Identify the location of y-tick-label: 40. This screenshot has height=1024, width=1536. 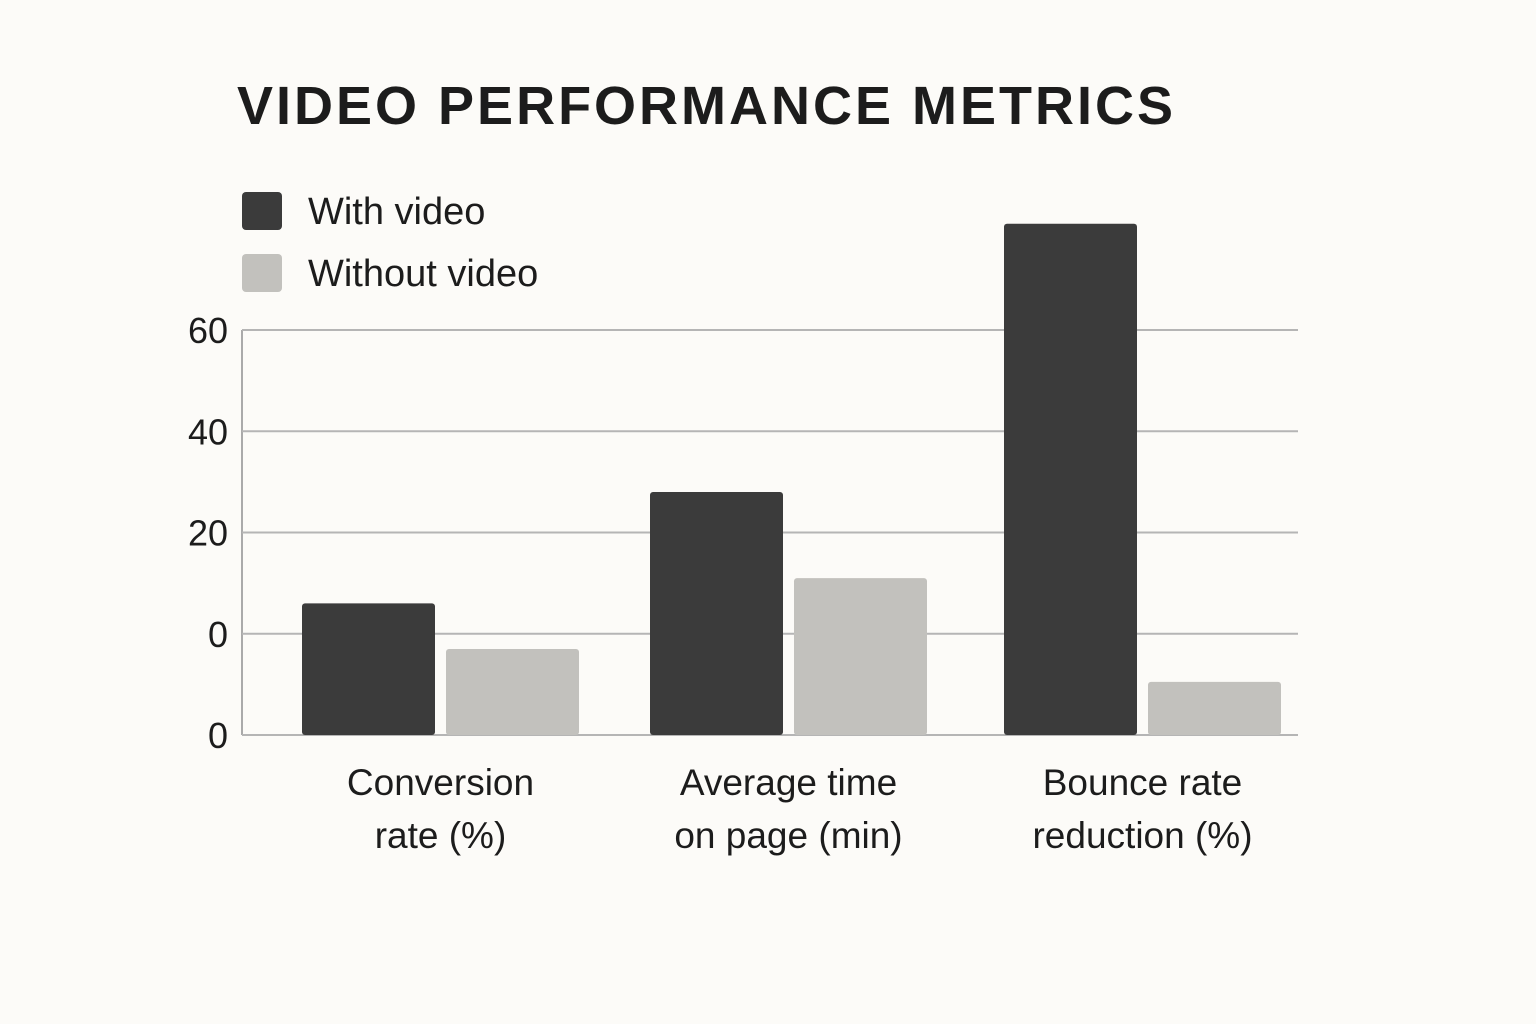
(208, 431).